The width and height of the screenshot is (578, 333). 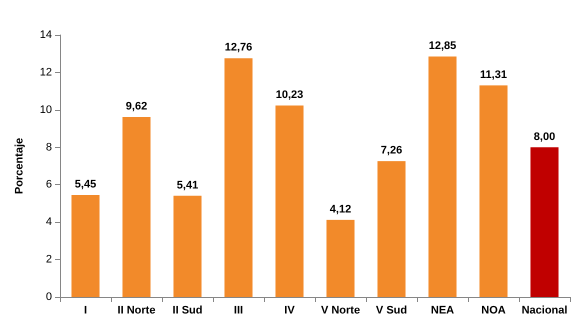 I want to click on data-label: 12,85, so click(x=442, y=46).